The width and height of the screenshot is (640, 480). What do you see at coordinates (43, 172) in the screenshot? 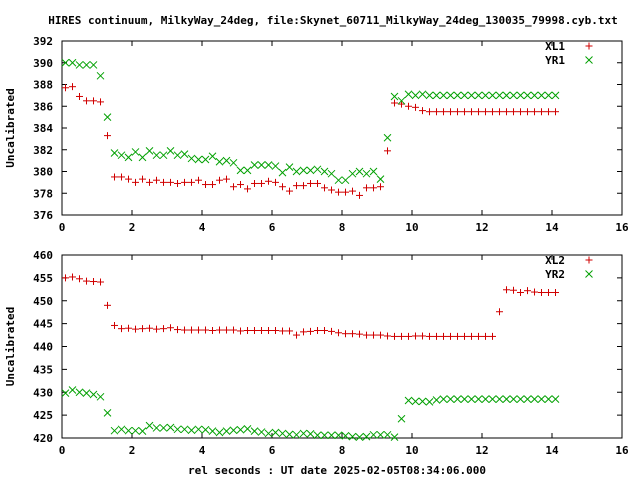
I see `y-tick-label: 380` at bounding box center [43, 172].